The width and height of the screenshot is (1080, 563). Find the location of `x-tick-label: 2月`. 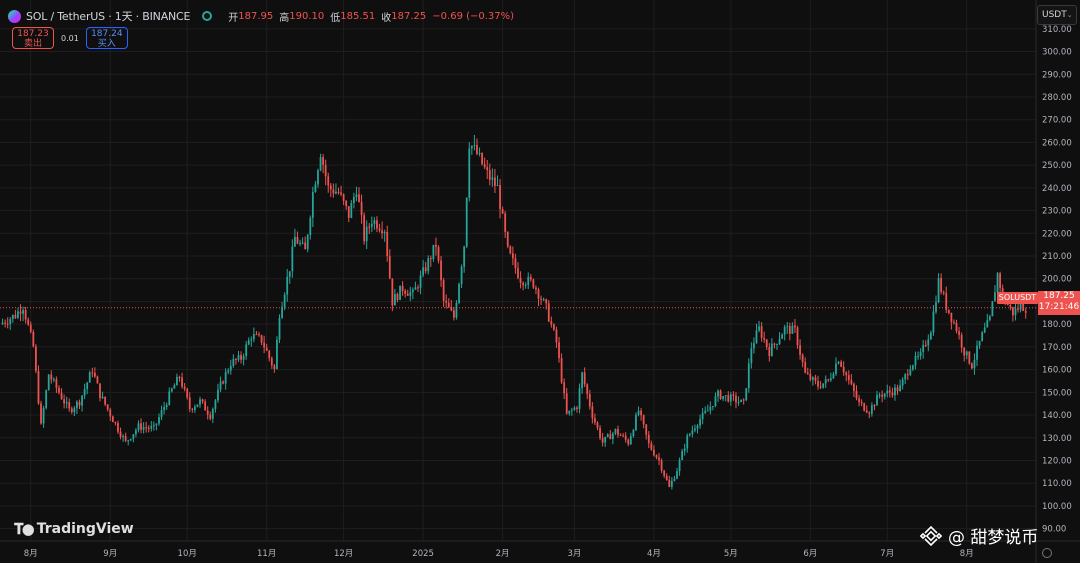

x-tick-label: 2月 is located at coordinates (503, 554).